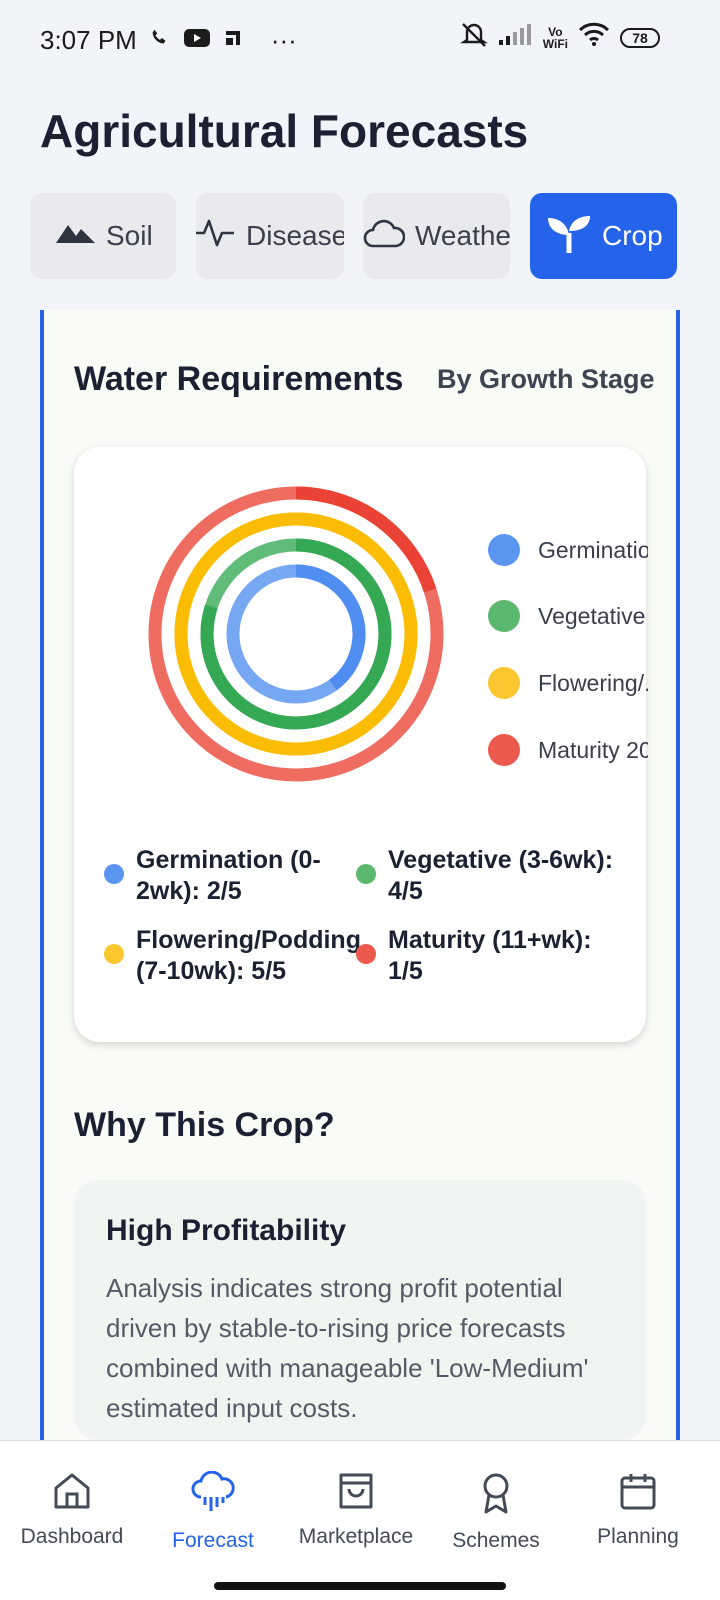  I want to click on status-time: 3:07 PM, so click(88, 39).